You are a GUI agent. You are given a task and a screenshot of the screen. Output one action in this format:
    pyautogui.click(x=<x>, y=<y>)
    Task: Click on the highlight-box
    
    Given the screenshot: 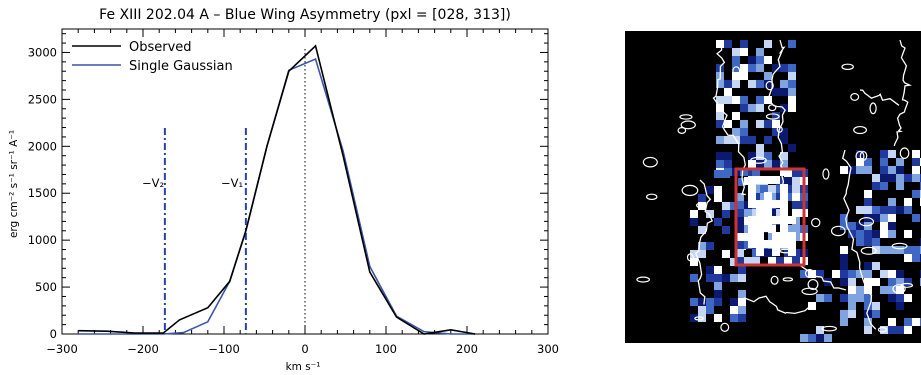 What is the action you would take?
    pyautogui.click(x=770, y=217)
    